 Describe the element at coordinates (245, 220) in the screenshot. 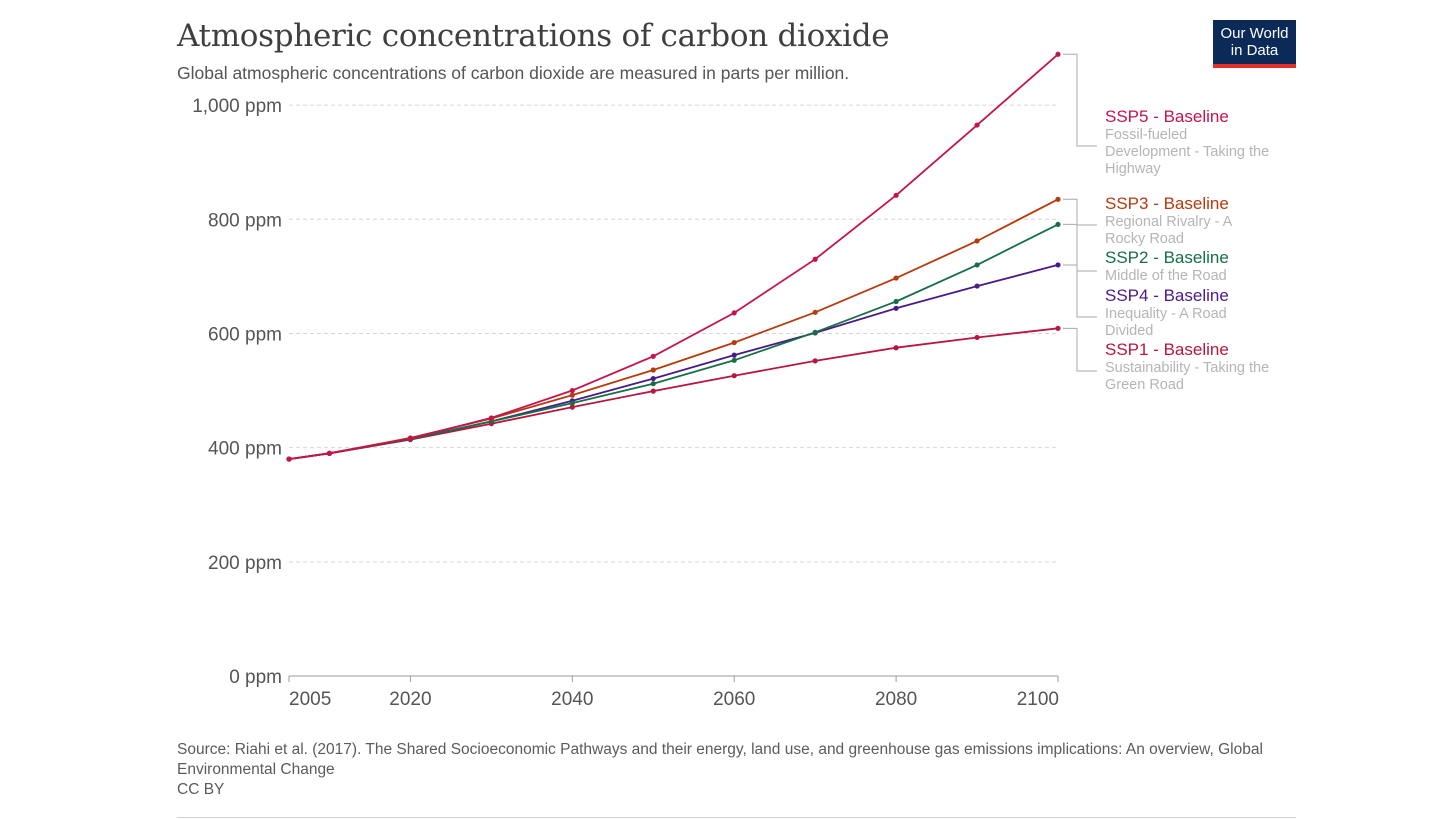

I see `y-tick-label: 800 ppm` at that location.